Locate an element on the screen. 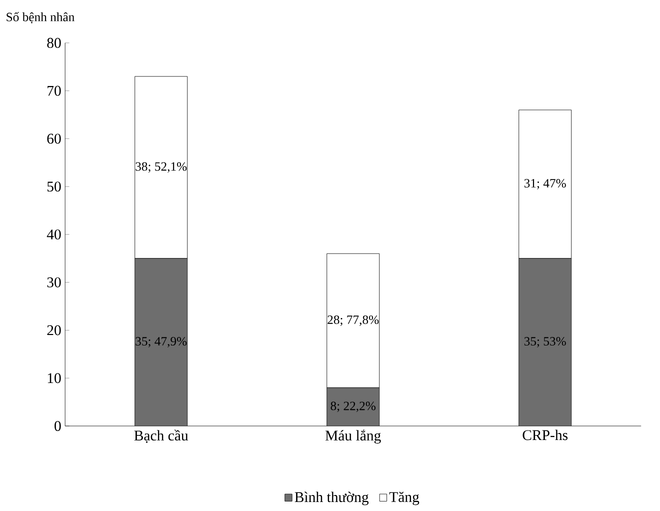 Image resolution: width=660 pixels, height=511 pixels. data-label: 35; 53% is located at coordinates (545, 342).